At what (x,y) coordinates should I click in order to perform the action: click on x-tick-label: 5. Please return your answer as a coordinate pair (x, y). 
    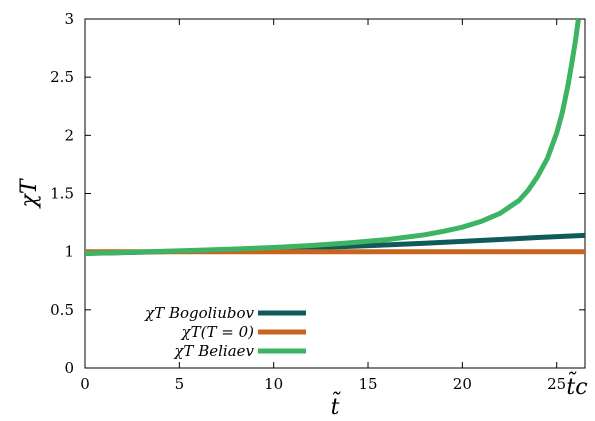
    Looking at the image, I should click on (180, 384).